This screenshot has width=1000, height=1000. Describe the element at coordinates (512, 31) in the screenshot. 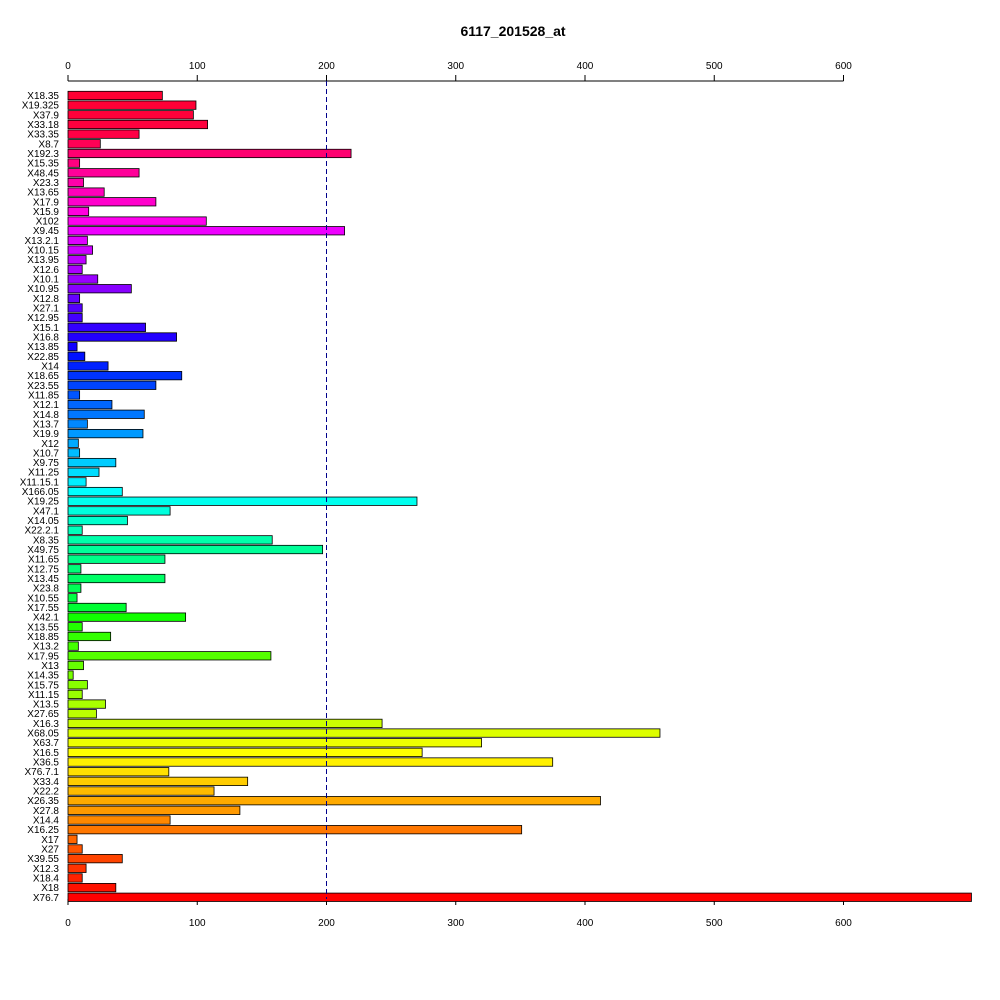

I see `chart-title: 6117_201528_at` at that location.